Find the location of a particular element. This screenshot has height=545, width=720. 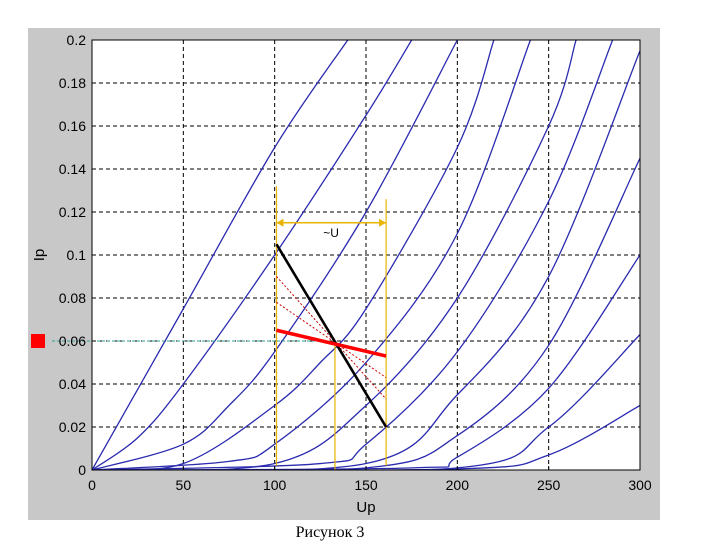

y-tick-label: 0.2 is located at coordinates (77, 40).